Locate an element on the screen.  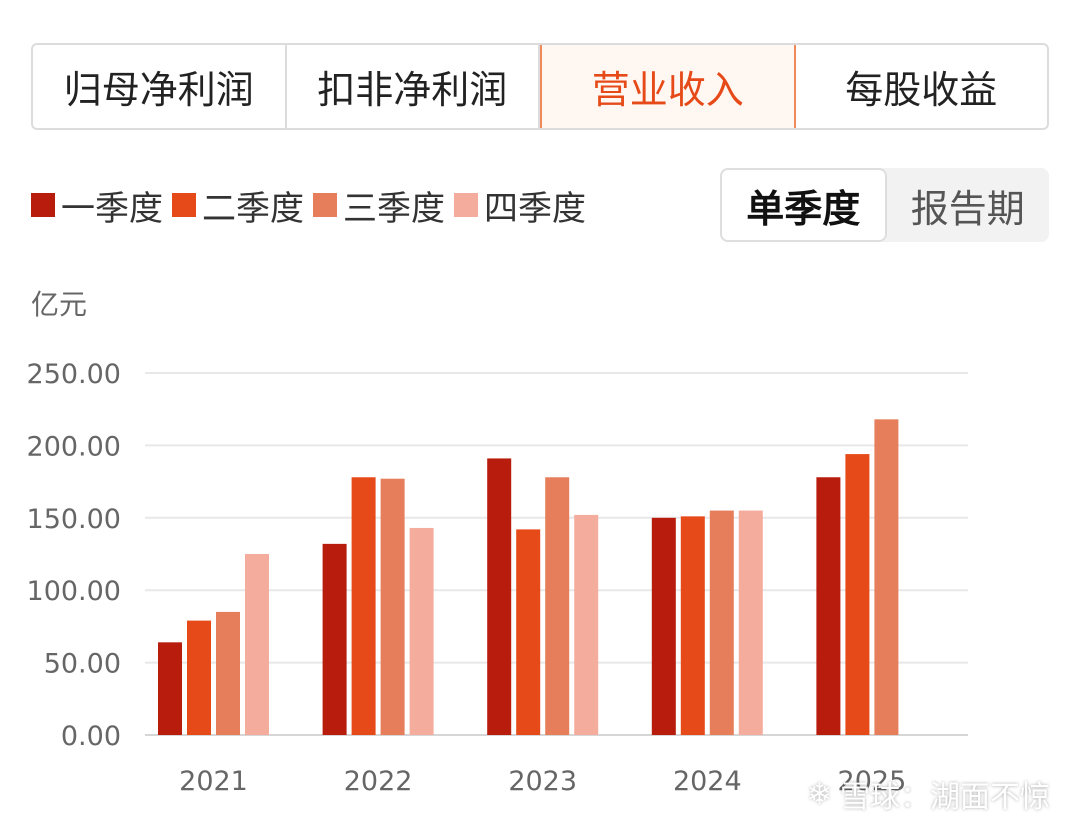
legend-swatch-q3 is located at coordinates (325, 205).